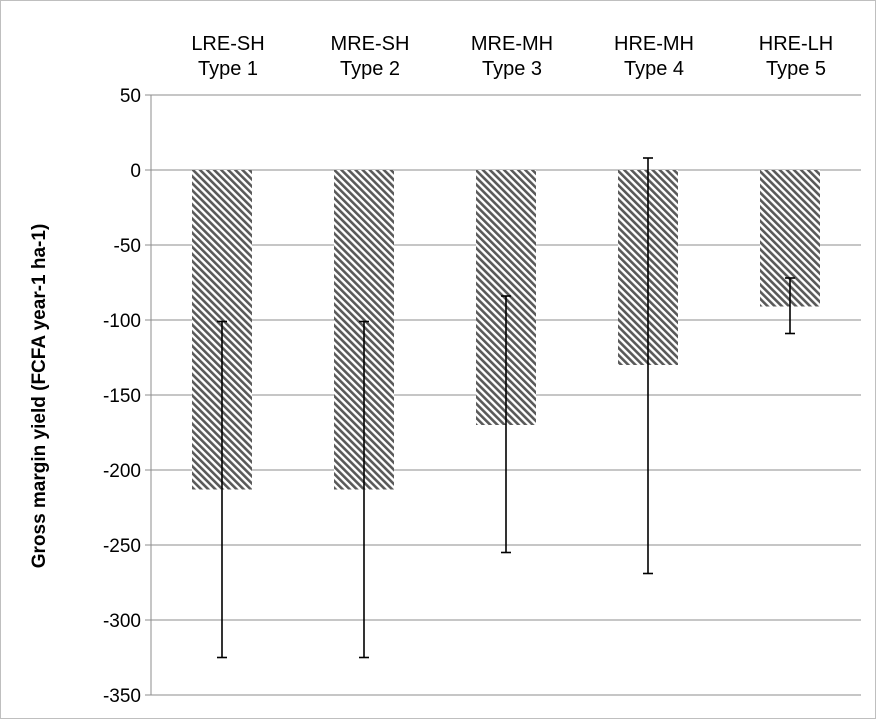 The image size is (877, 725). Describe the element at coordinates (370, 56) in the screenshot. I see `category-label-2: MRE-SH Type 2` at that location.